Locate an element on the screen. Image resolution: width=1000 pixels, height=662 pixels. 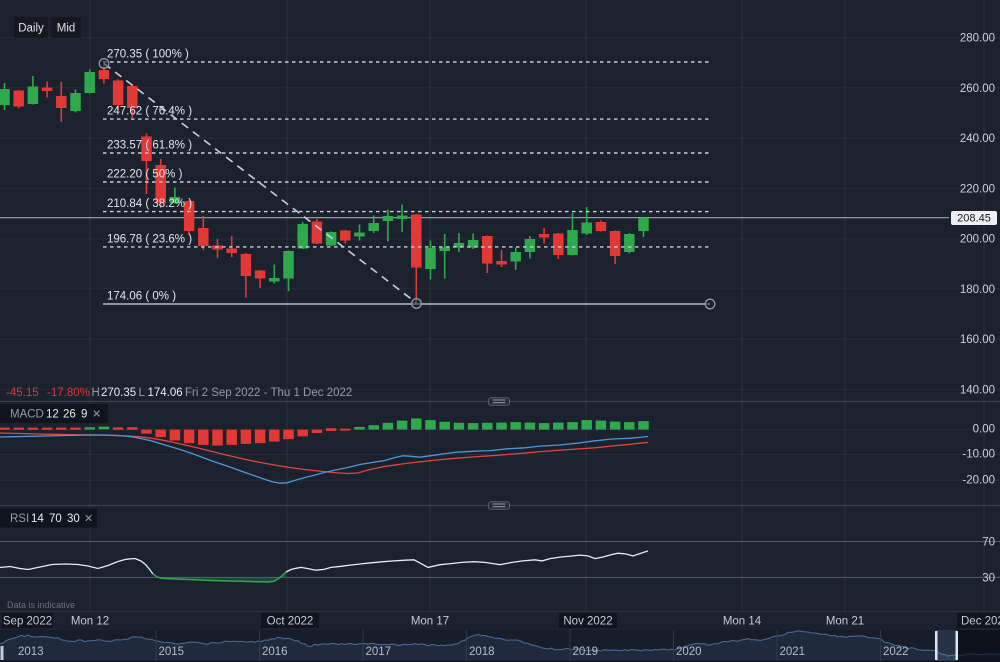
svg-text: -17.80% is located at coordinates (68, 393).